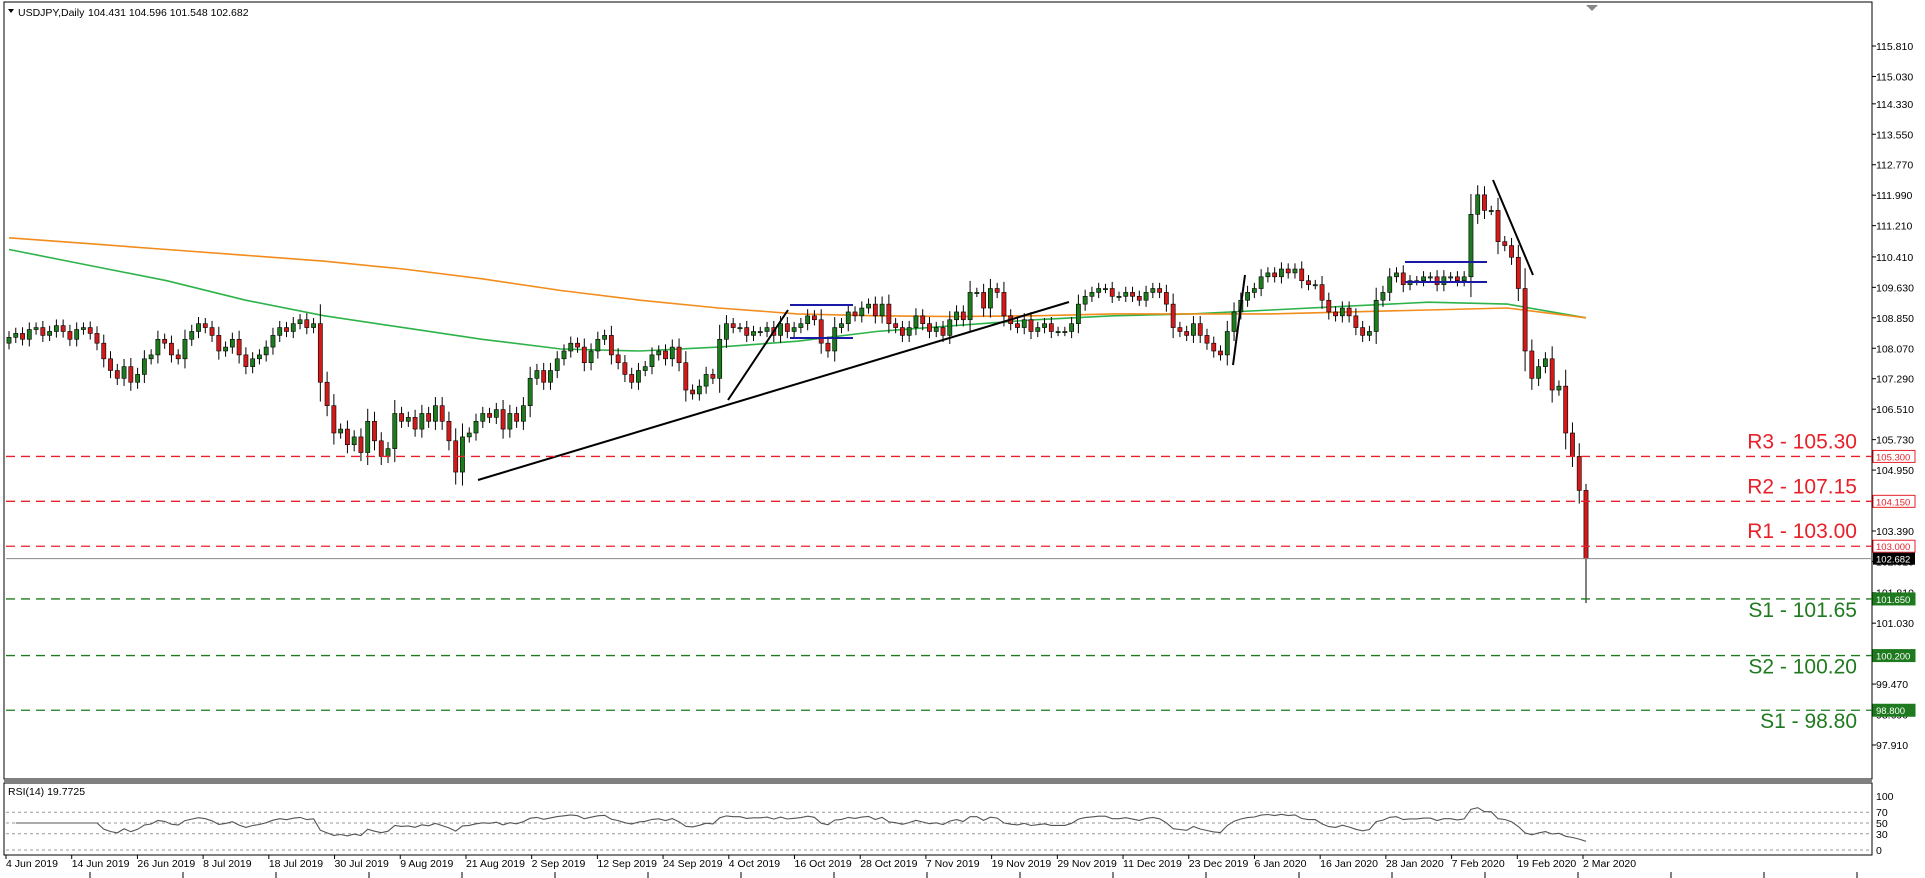 The width and height of the screenshot is (1925, 878). I want to click on time-tick-label: 18 Jul 2019, so click(296, 864).